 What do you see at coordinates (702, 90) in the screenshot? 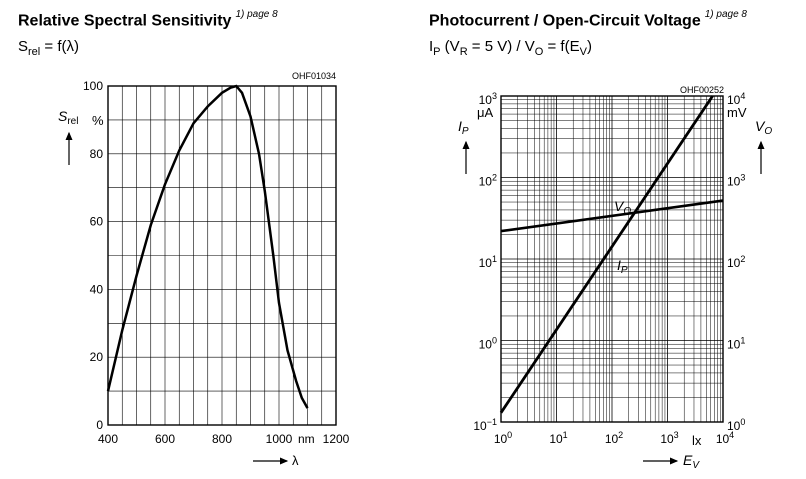
I see `right-chart-code: OHF00252` at bounding box center [702, 90].